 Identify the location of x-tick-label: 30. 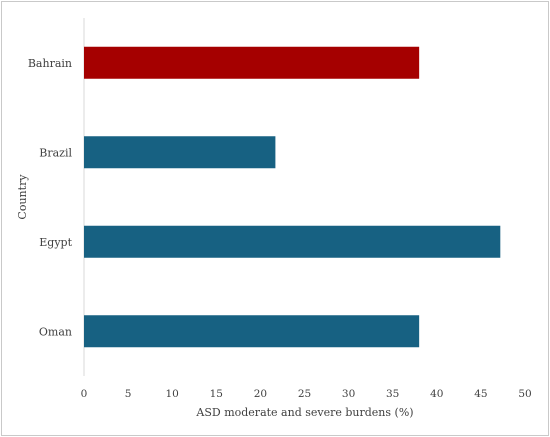
(348, 394).